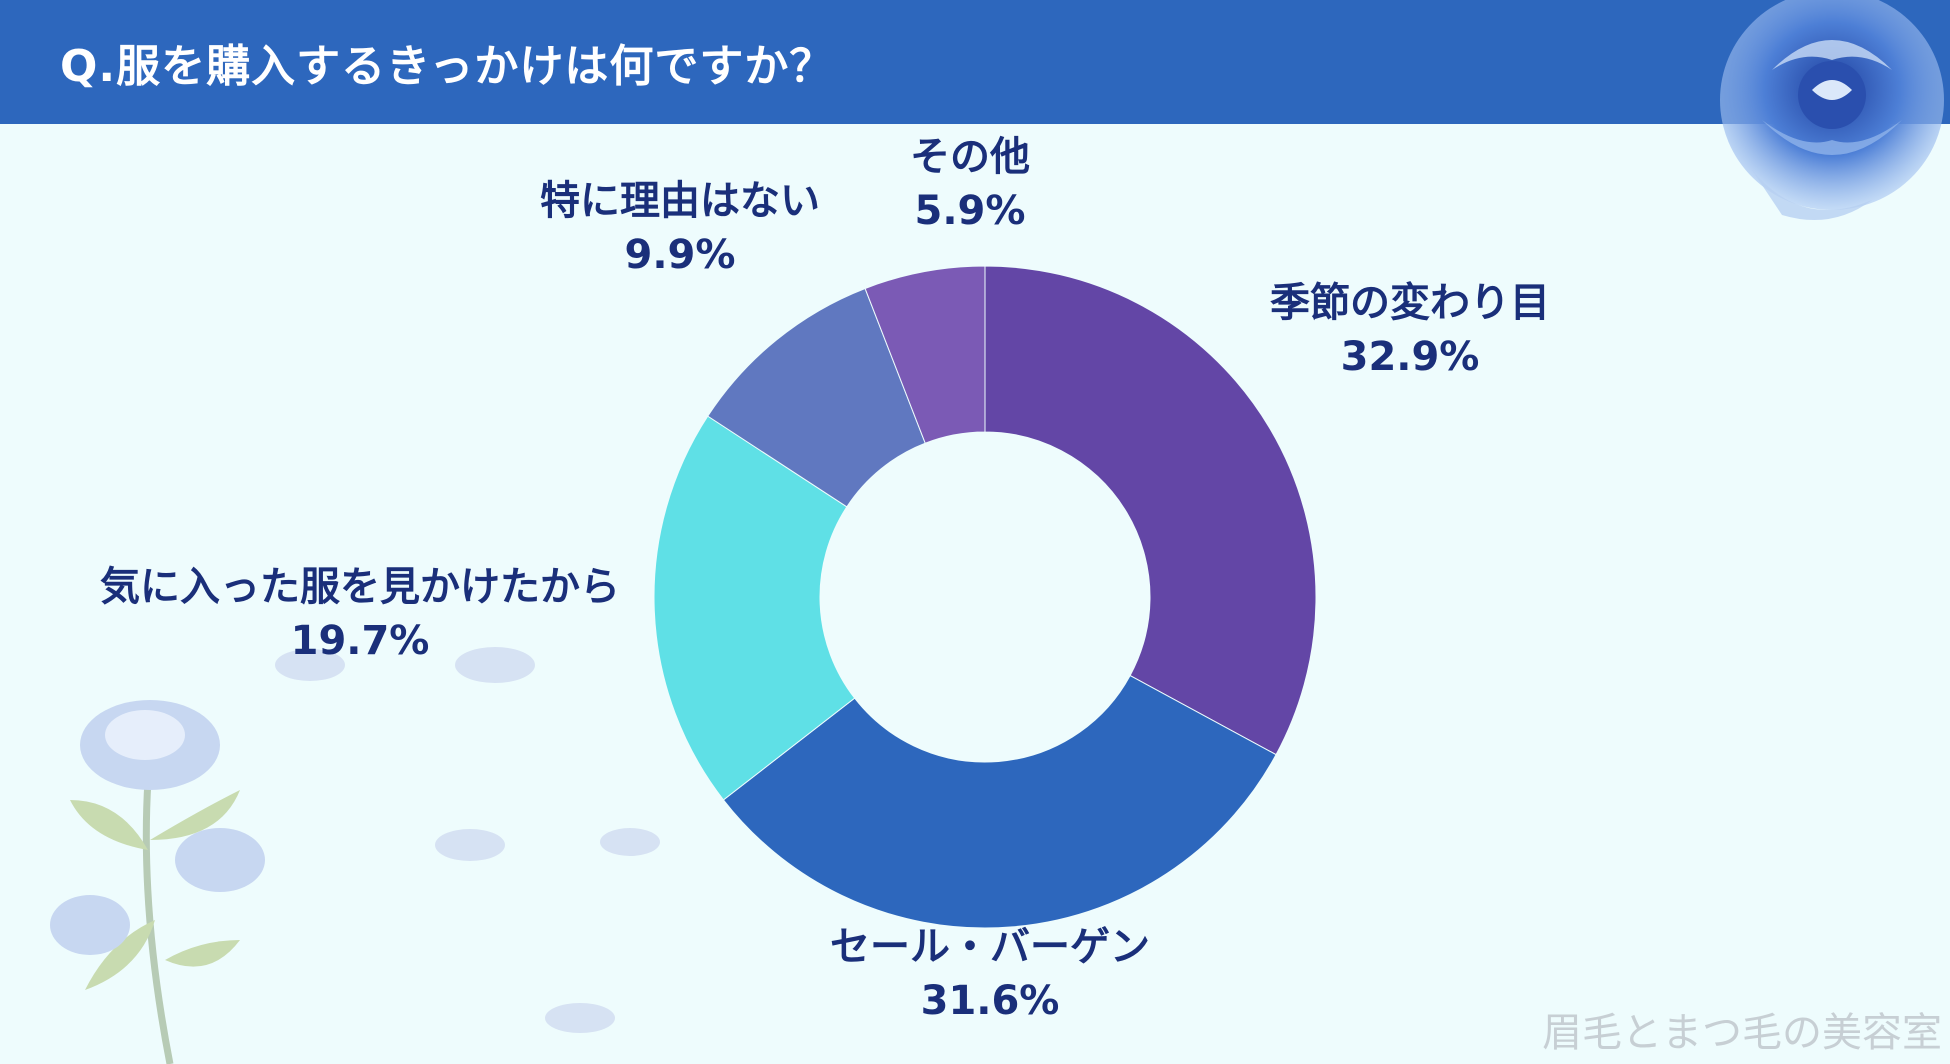 The height and width of the screenshot is (1064, 1950). I want to click on slice-label-value: 31.6%, so click(990, 1001).